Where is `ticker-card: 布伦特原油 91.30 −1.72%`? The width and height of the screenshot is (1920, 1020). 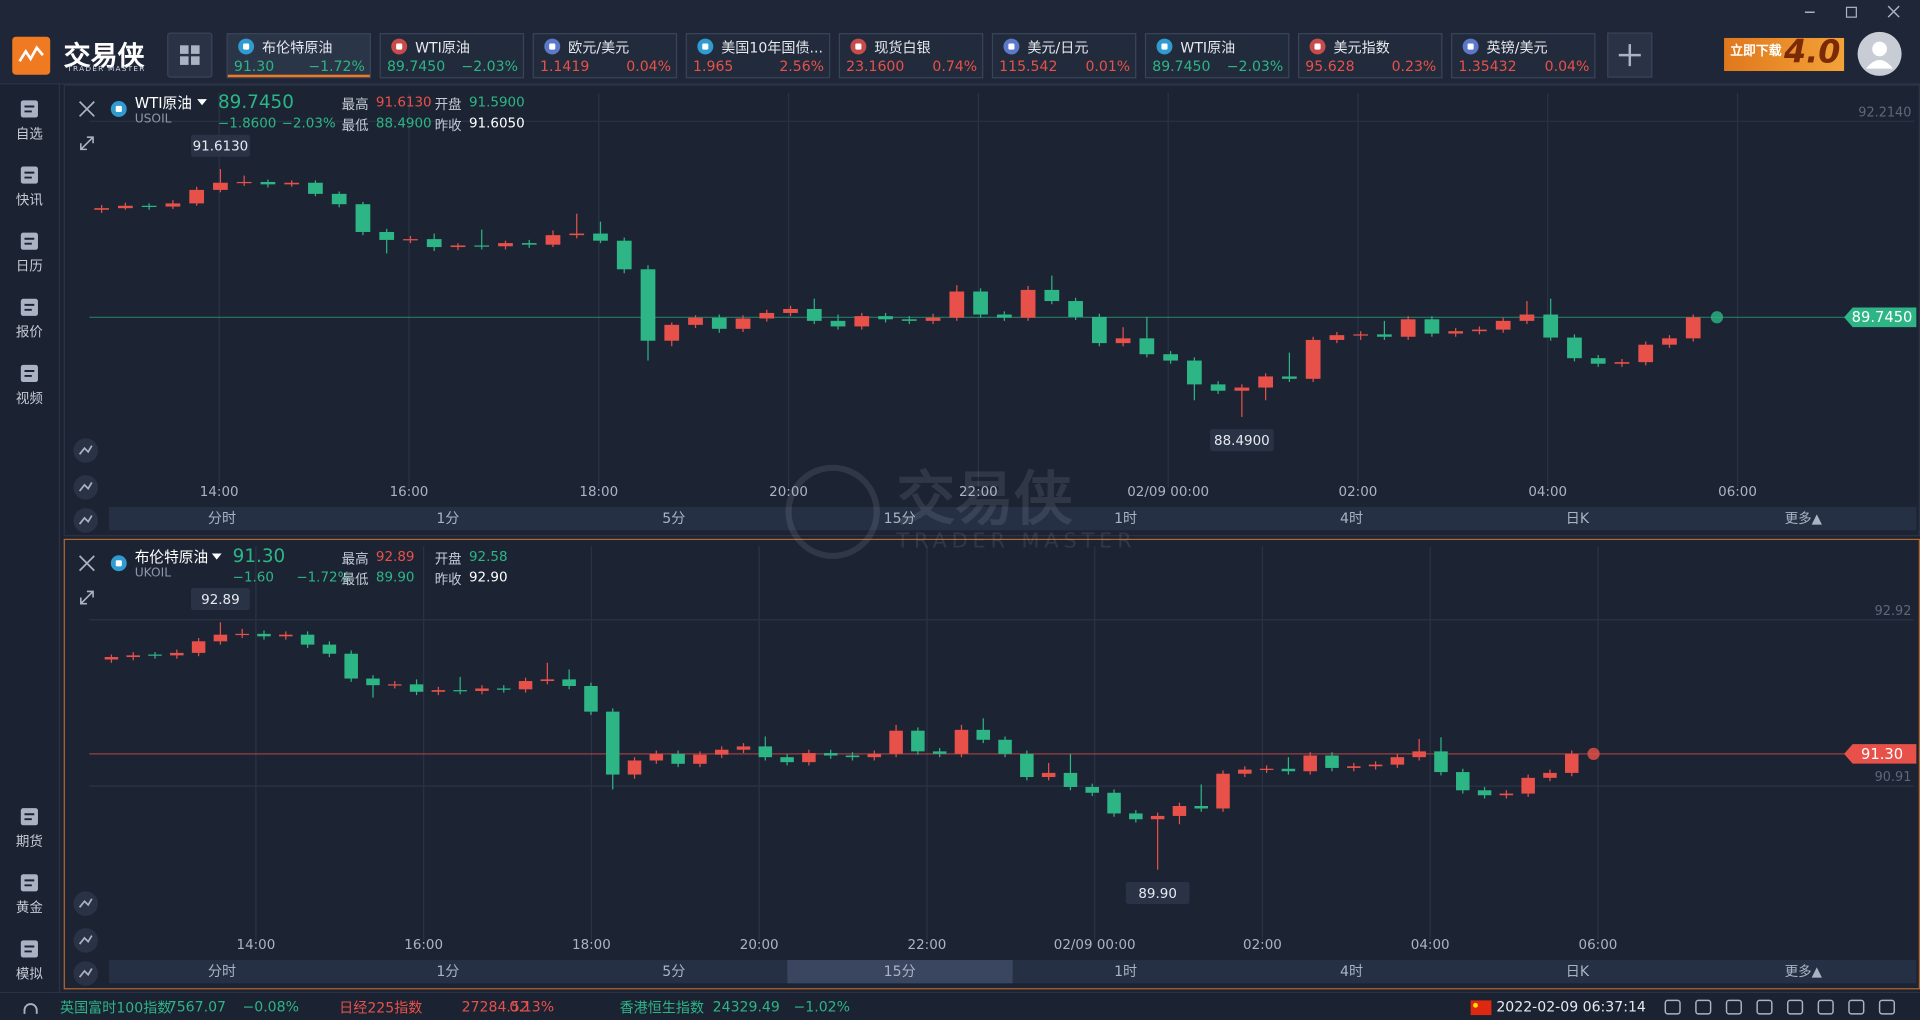 ticker-card: 布伦特原油 91.30 −1.72% is located at coordinates (299, 56).